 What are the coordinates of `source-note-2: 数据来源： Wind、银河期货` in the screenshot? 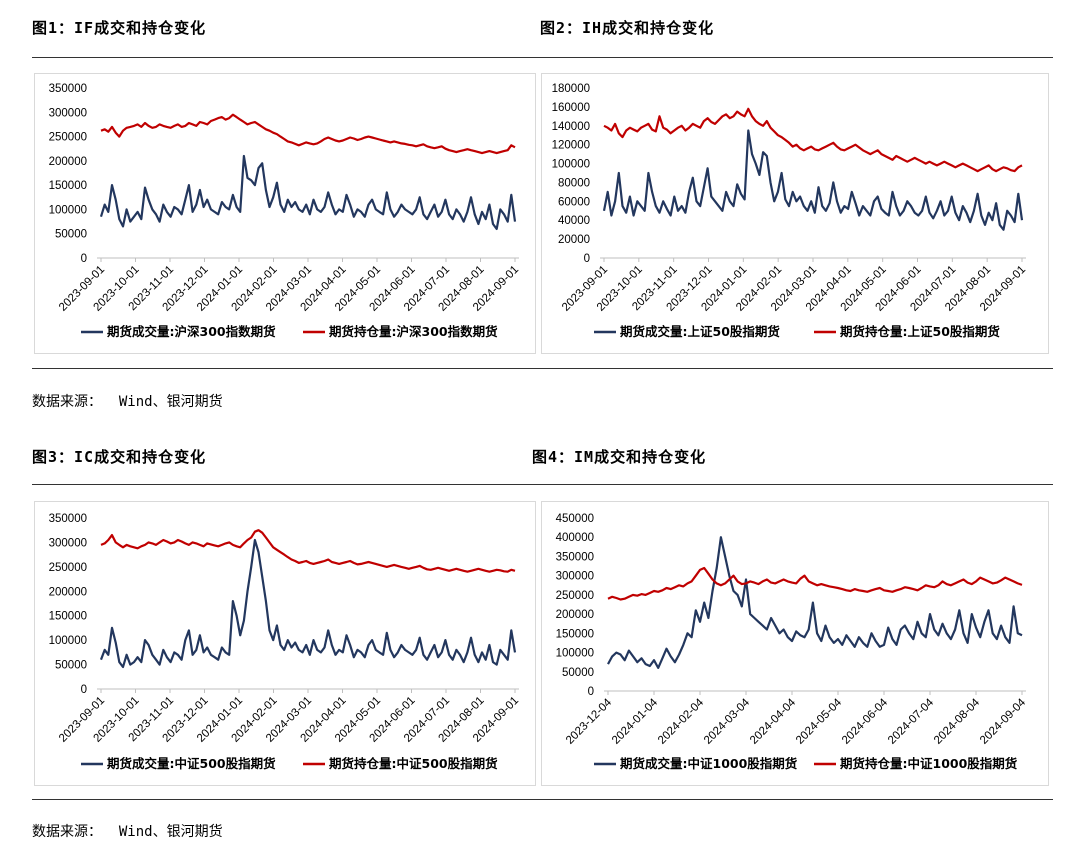 It's located at (127, 831).